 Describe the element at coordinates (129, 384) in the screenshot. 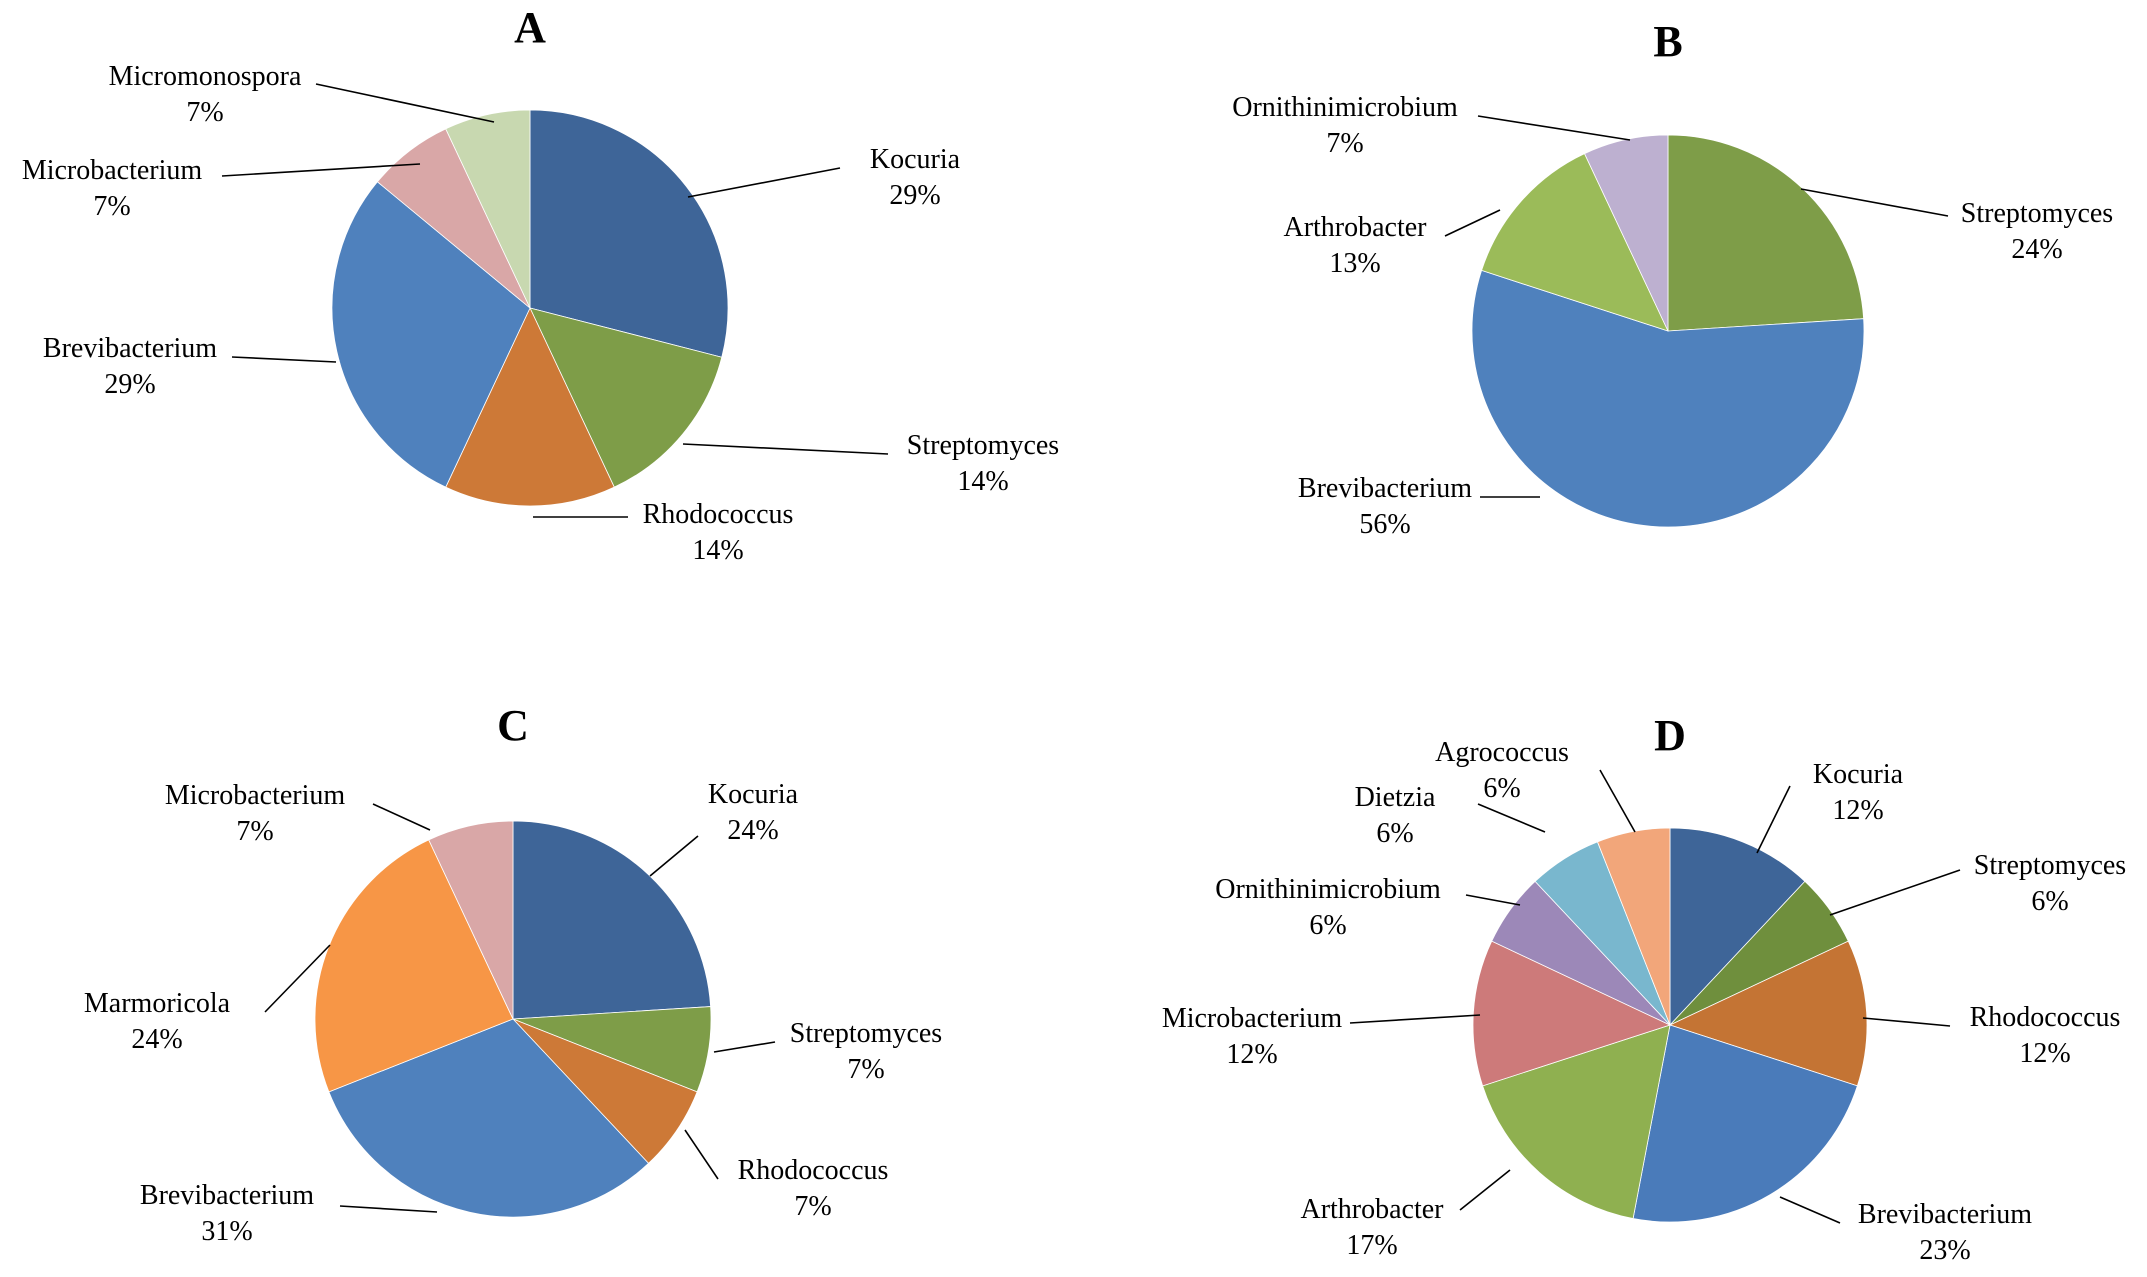

I see `slice-percent-a-brevibacterium: 29%` at that location.